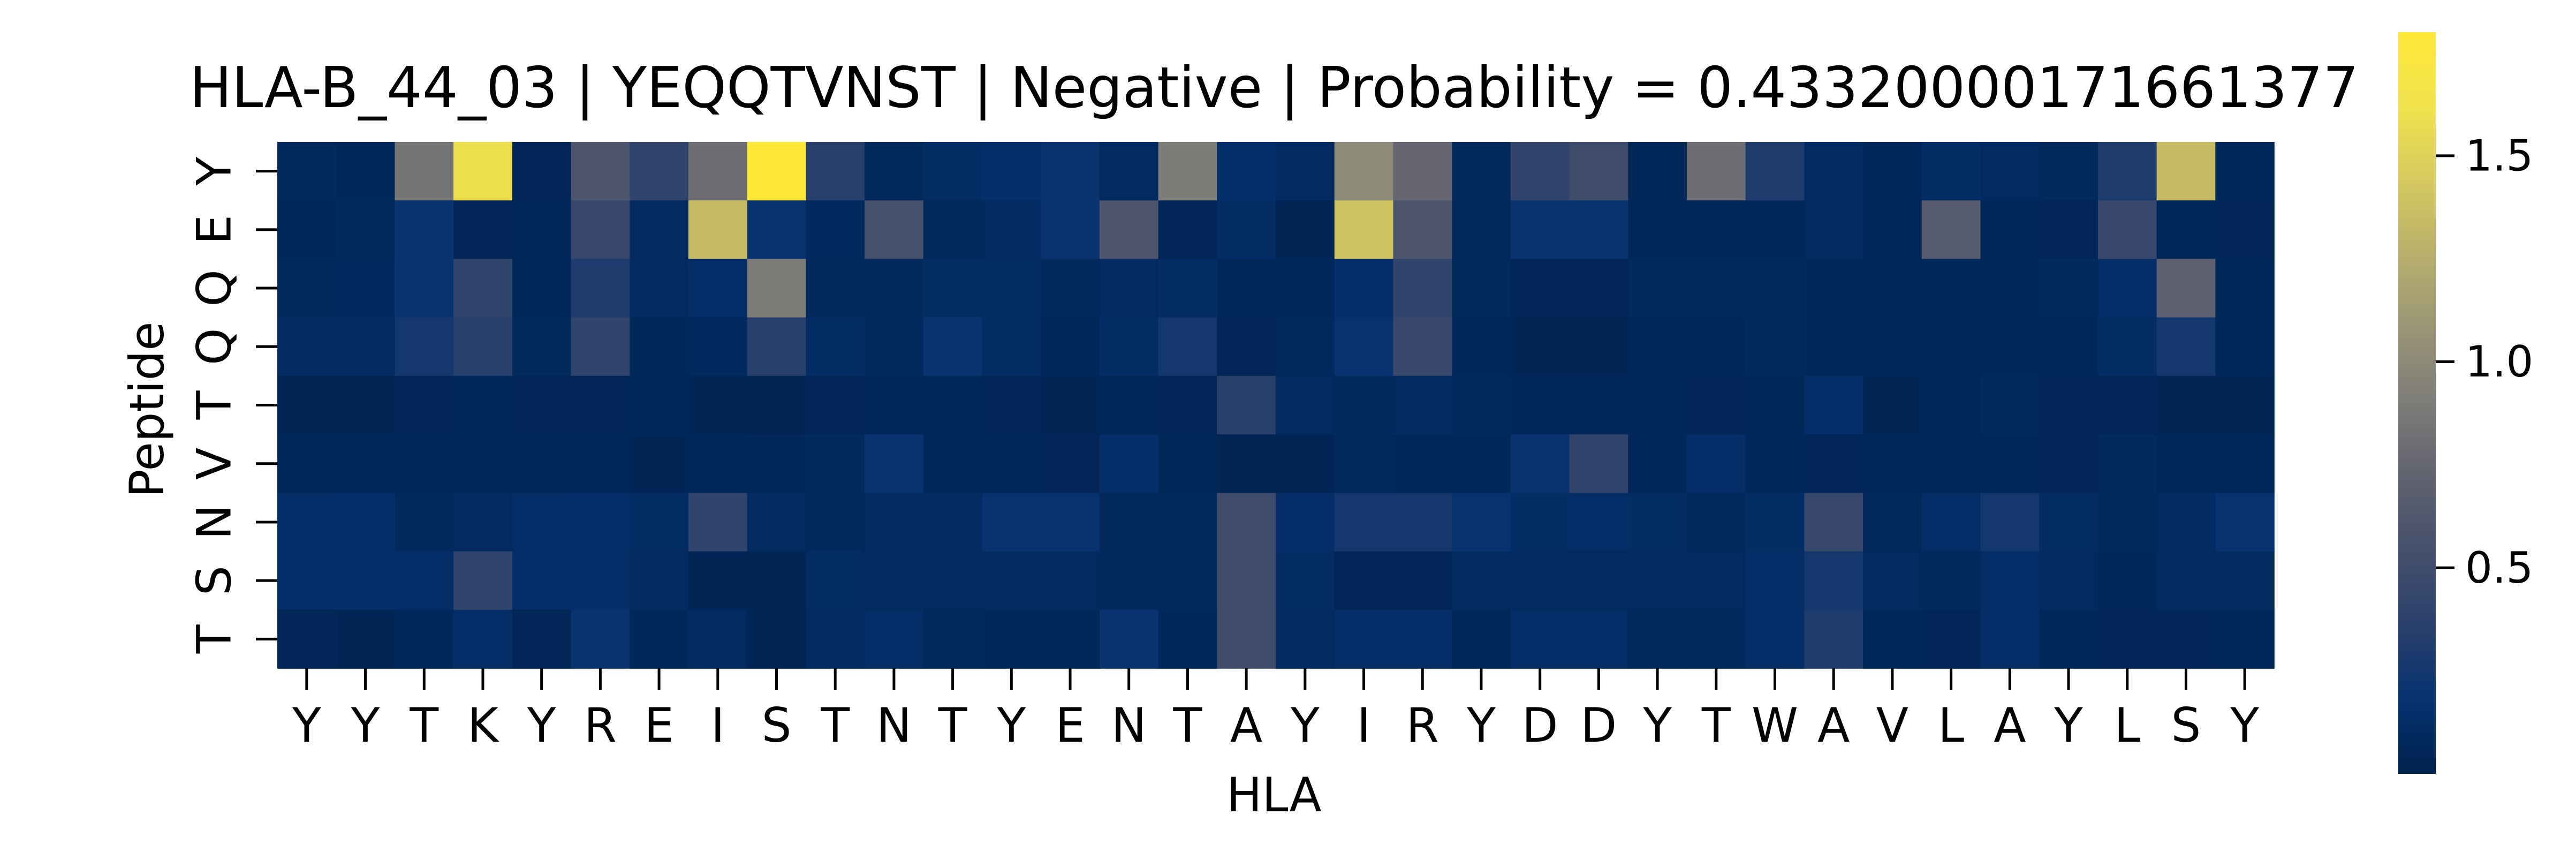 The height and width of the screenshot is (852, 2576). I want to click on colorbar-ticks: 0.5 1.0 1.5, so click(2484, 362).